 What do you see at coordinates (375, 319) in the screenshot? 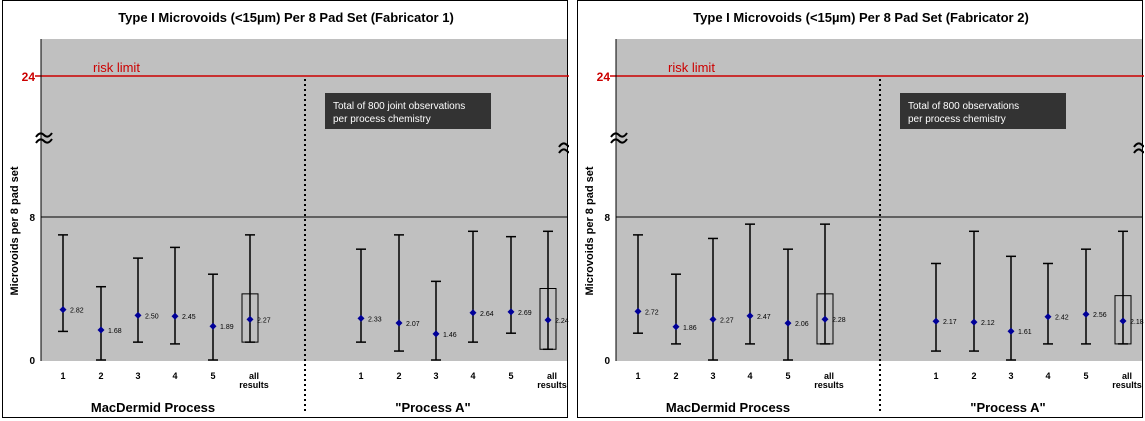
I see `data-label: 2.33` at bounding box center [375, 319].